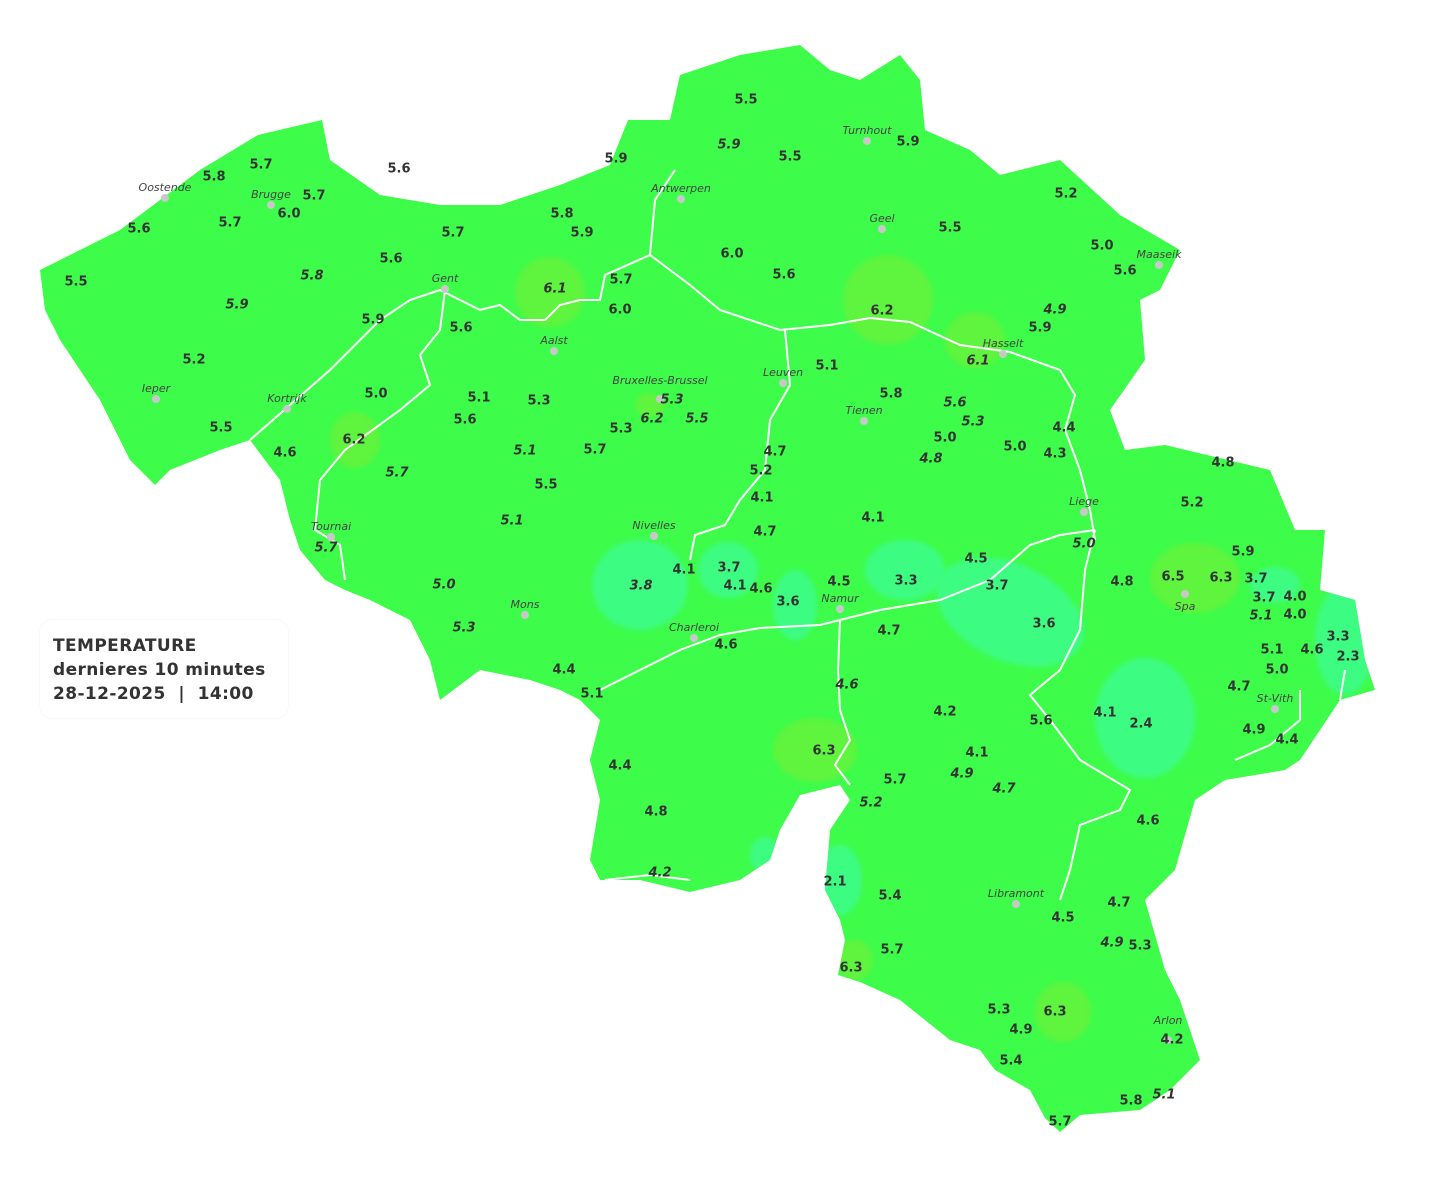 The height and width of the screenshot is (1188, 1431). I want to click on city-label: Spa, so click(1185, 606).